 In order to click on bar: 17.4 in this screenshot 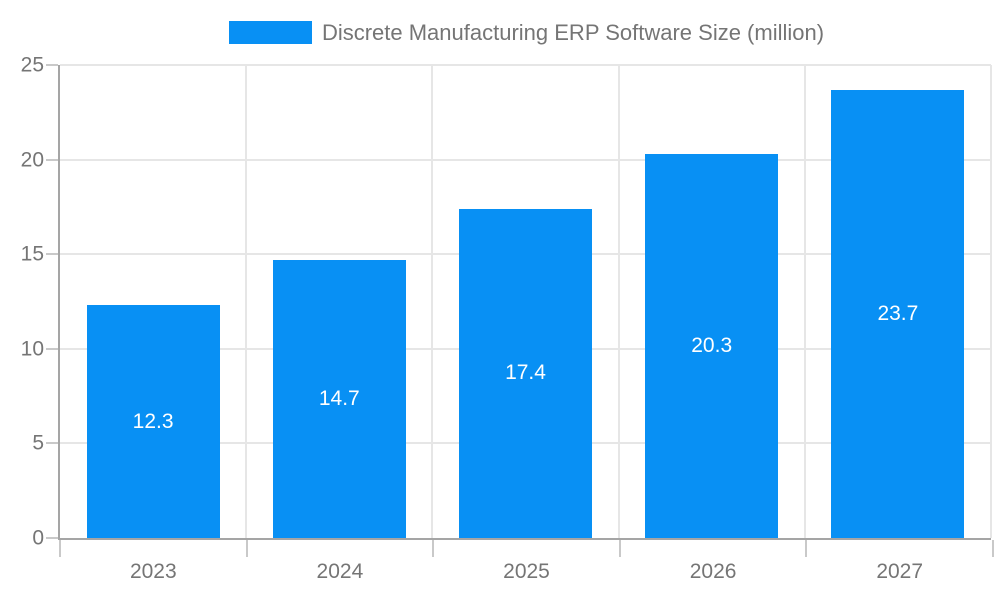, I will do `click(525, 373)`.